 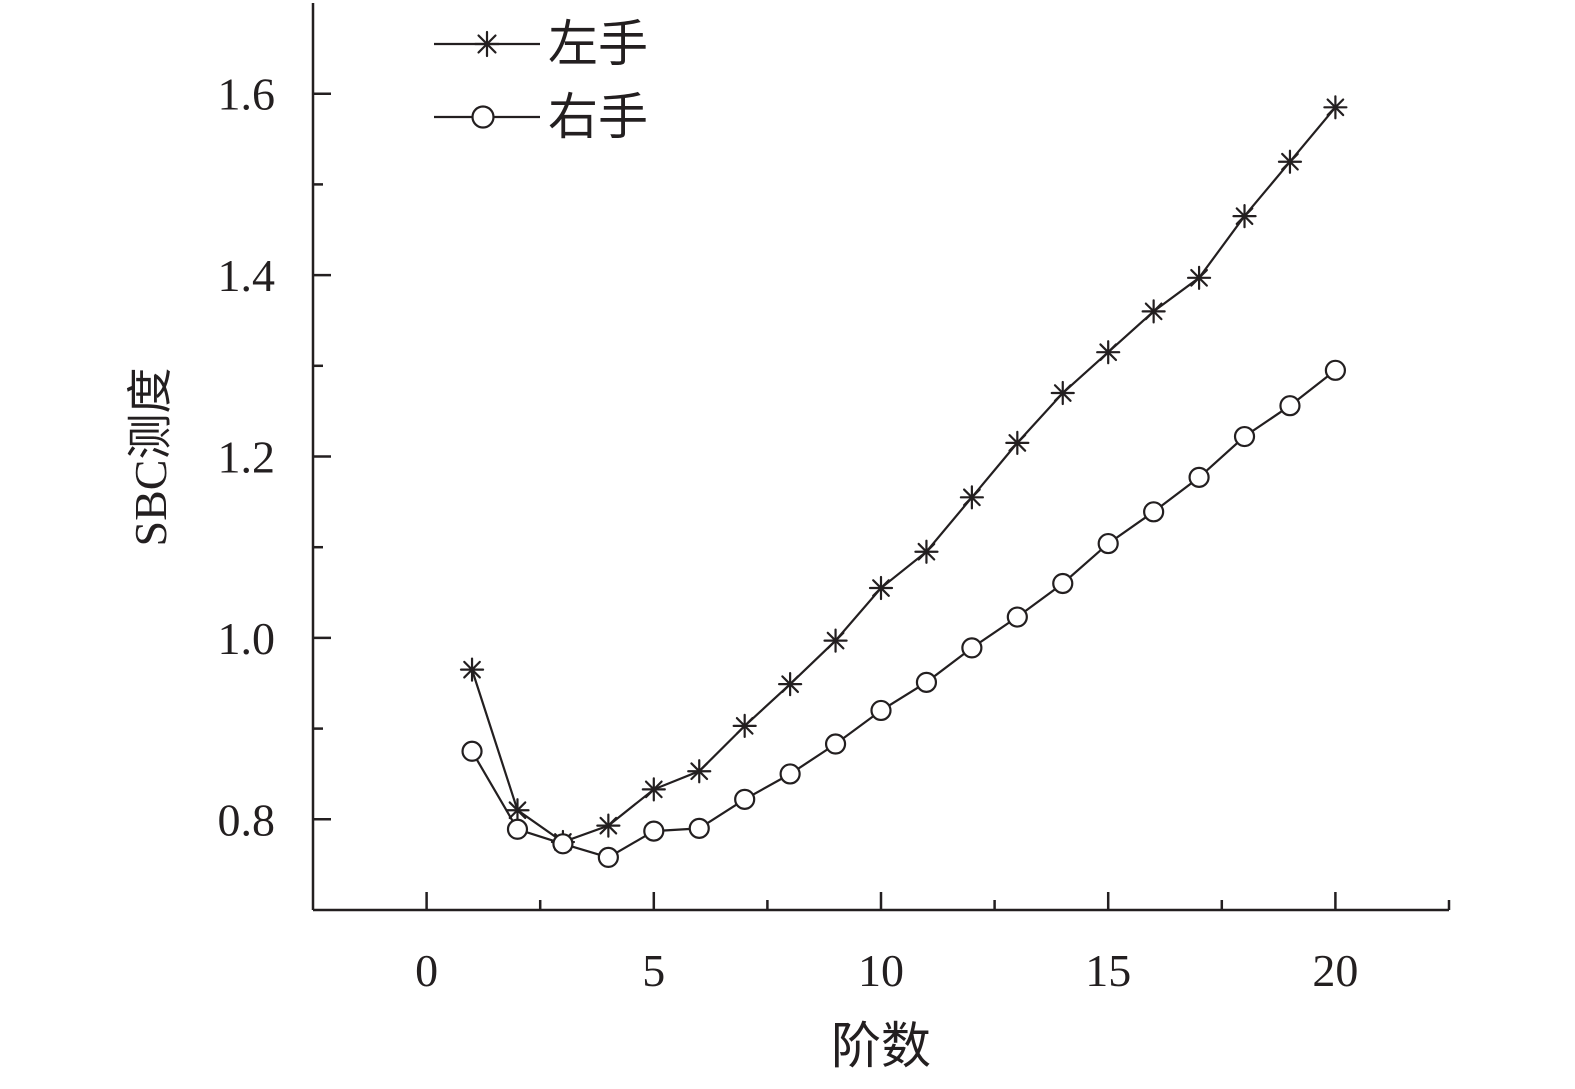 I want to click on x-tick-label: 15, so click(x=1108, y=970).